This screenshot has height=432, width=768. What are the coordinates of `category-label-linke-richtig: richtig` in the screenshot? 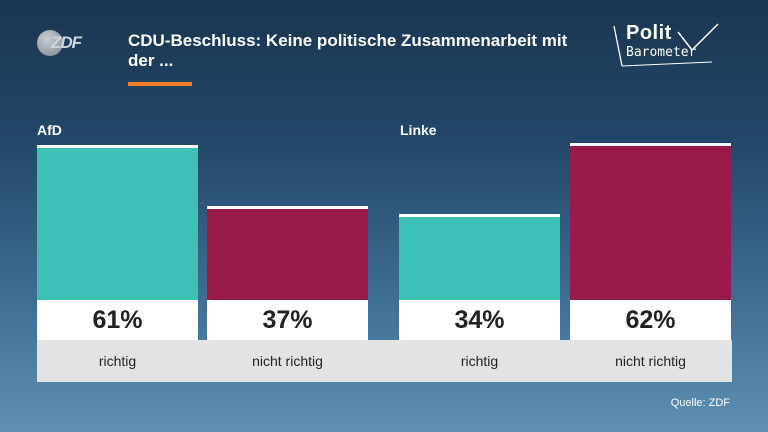 It's located at (479, 361).